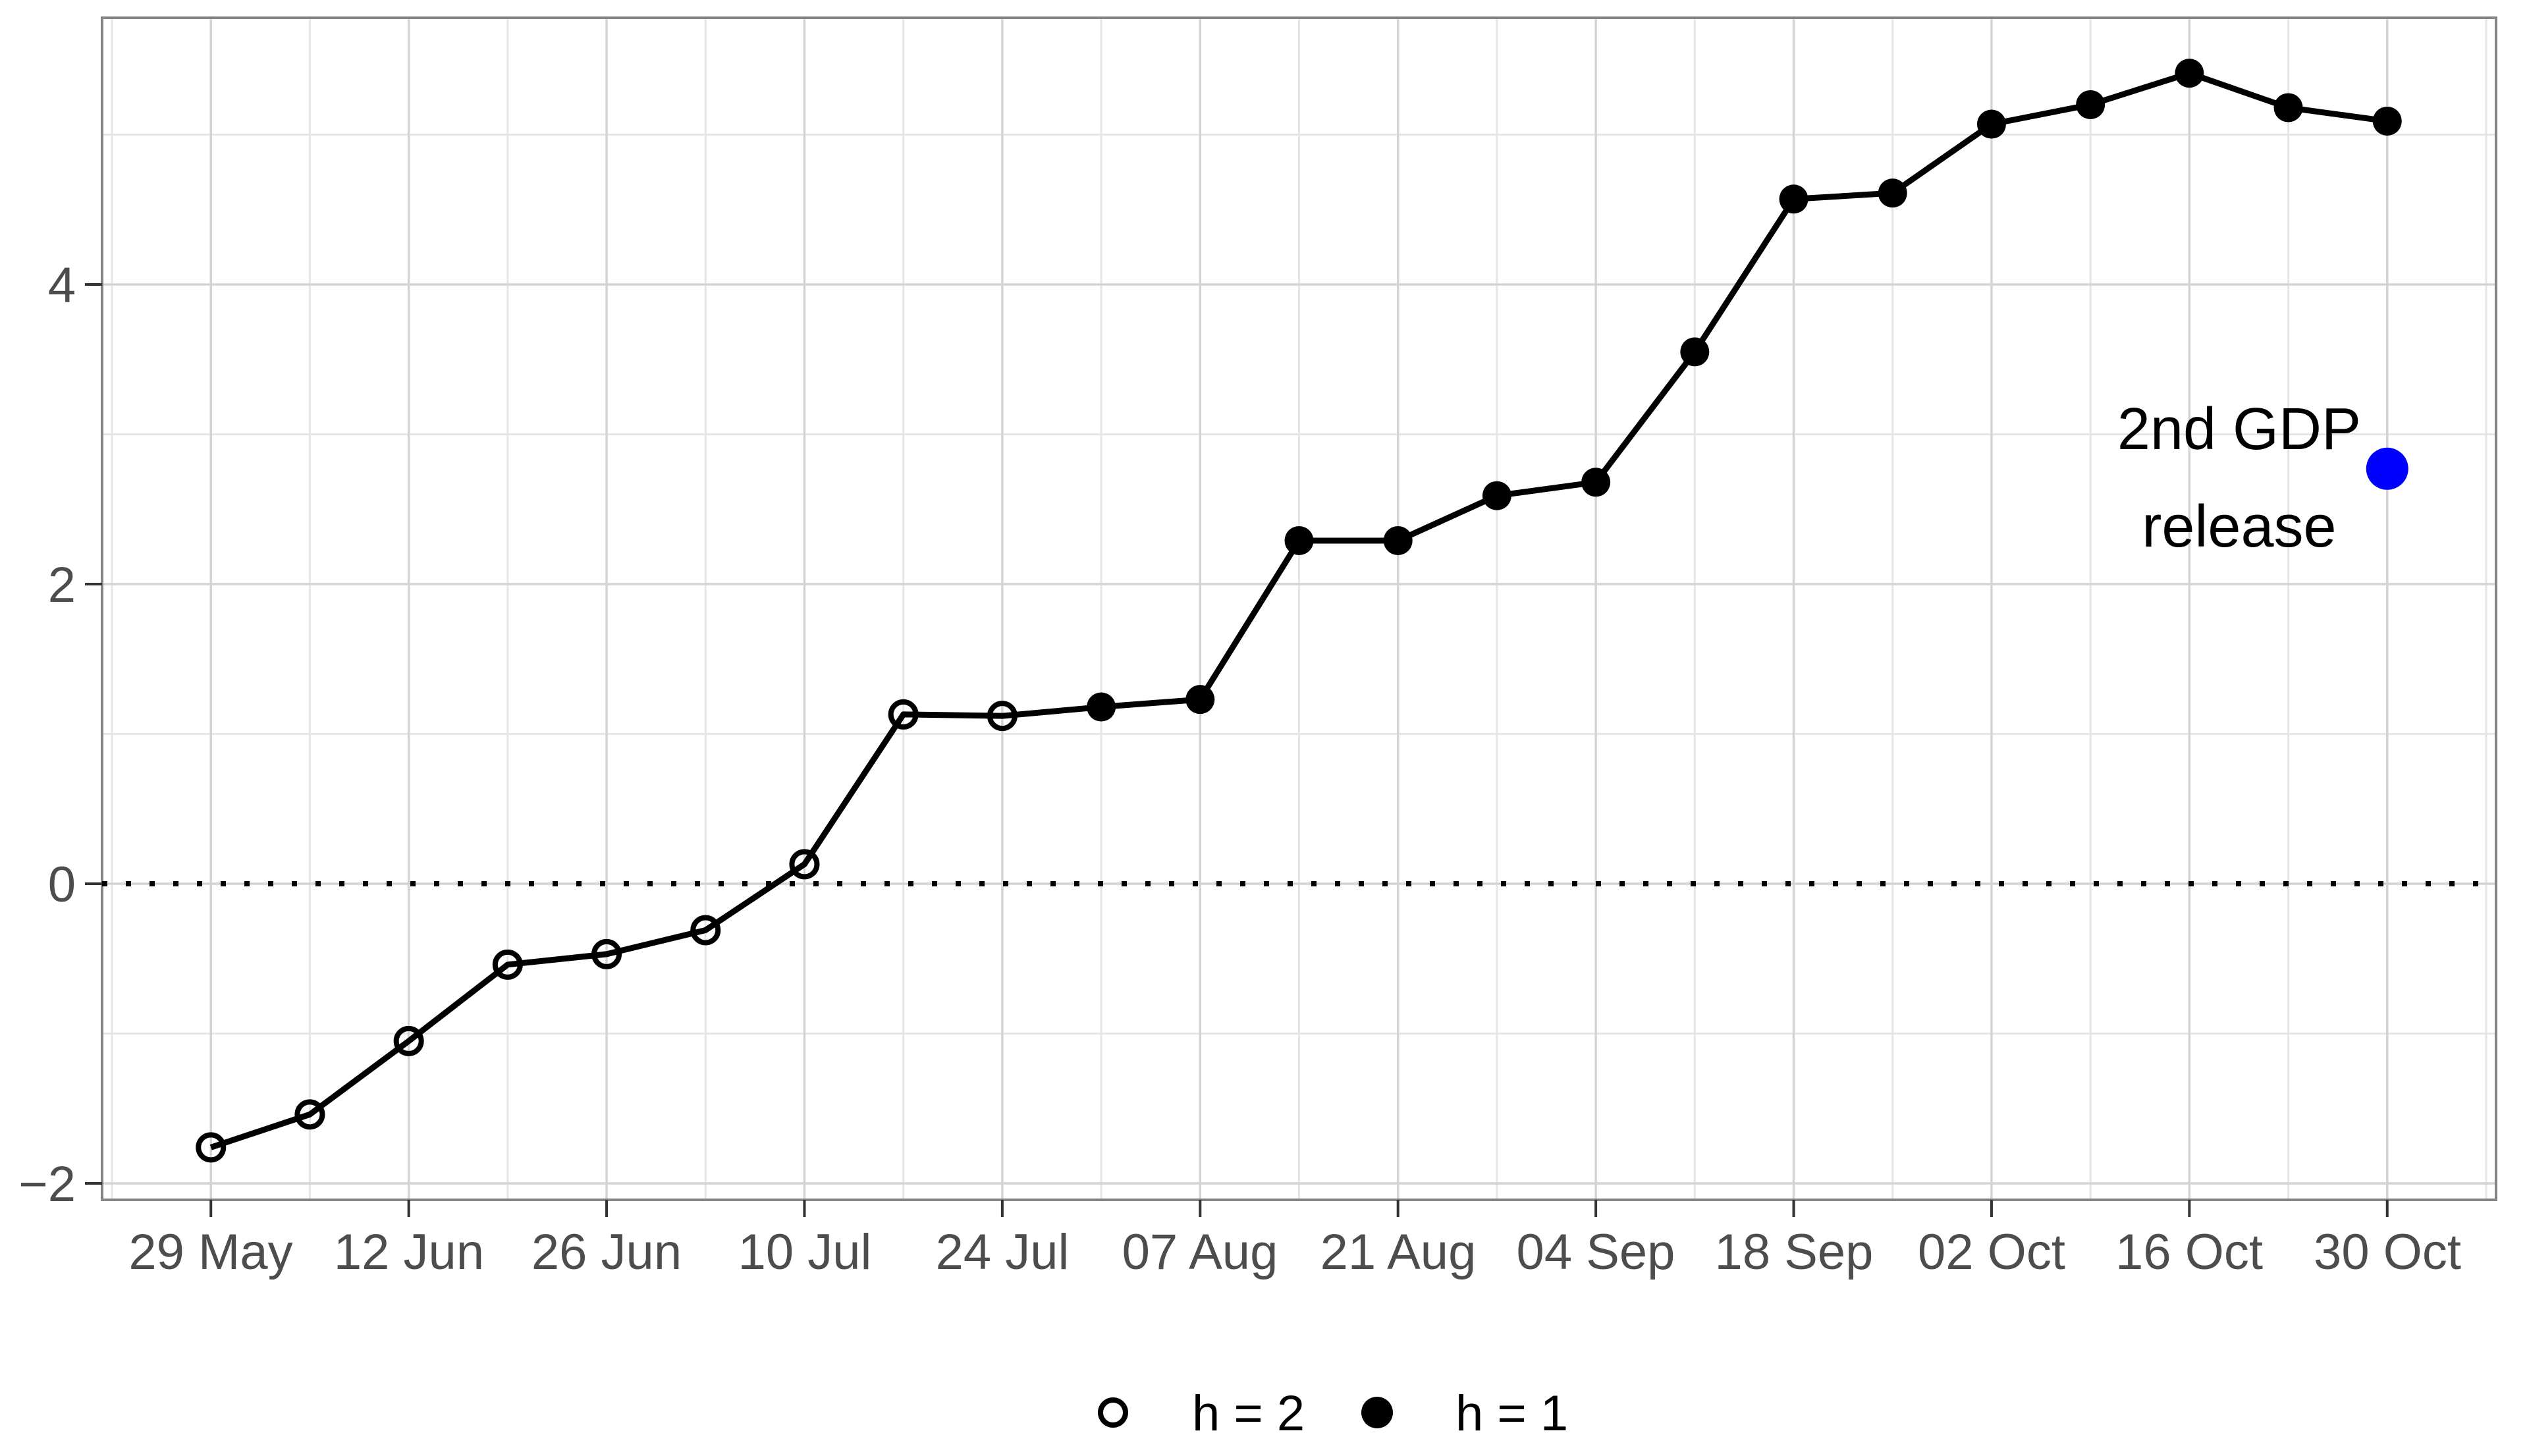  What do you see at coordinates (1249, 1414) in the screenshot?
I see `legend-label-h2: h = 2` at bounding box center [1249, 1414].